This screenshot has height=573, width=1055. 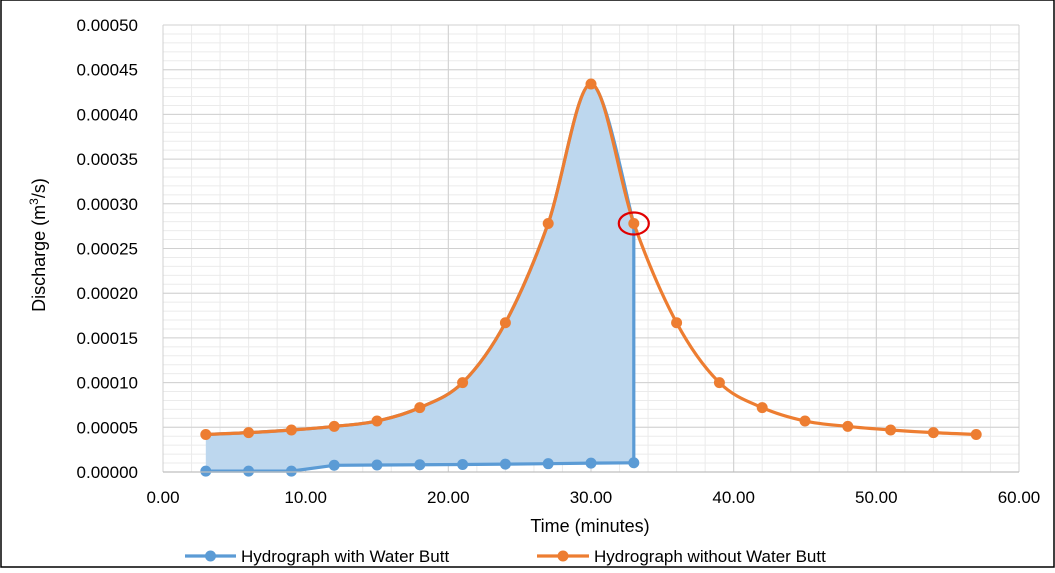 I want to click on legend-label-without-water-butt: Hydrograph without Water Butt, so click(x=710, y=556).